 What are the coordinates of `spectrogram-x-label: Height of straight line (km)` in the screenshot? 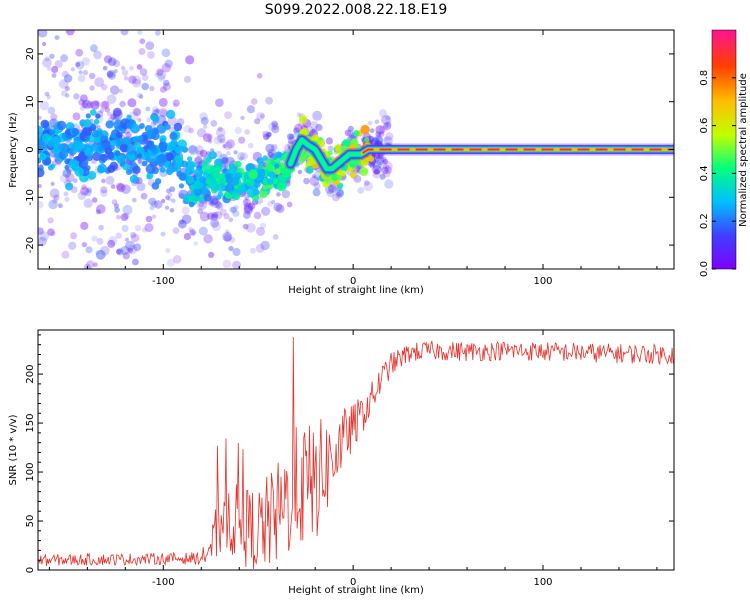 It's located at (356, 290).